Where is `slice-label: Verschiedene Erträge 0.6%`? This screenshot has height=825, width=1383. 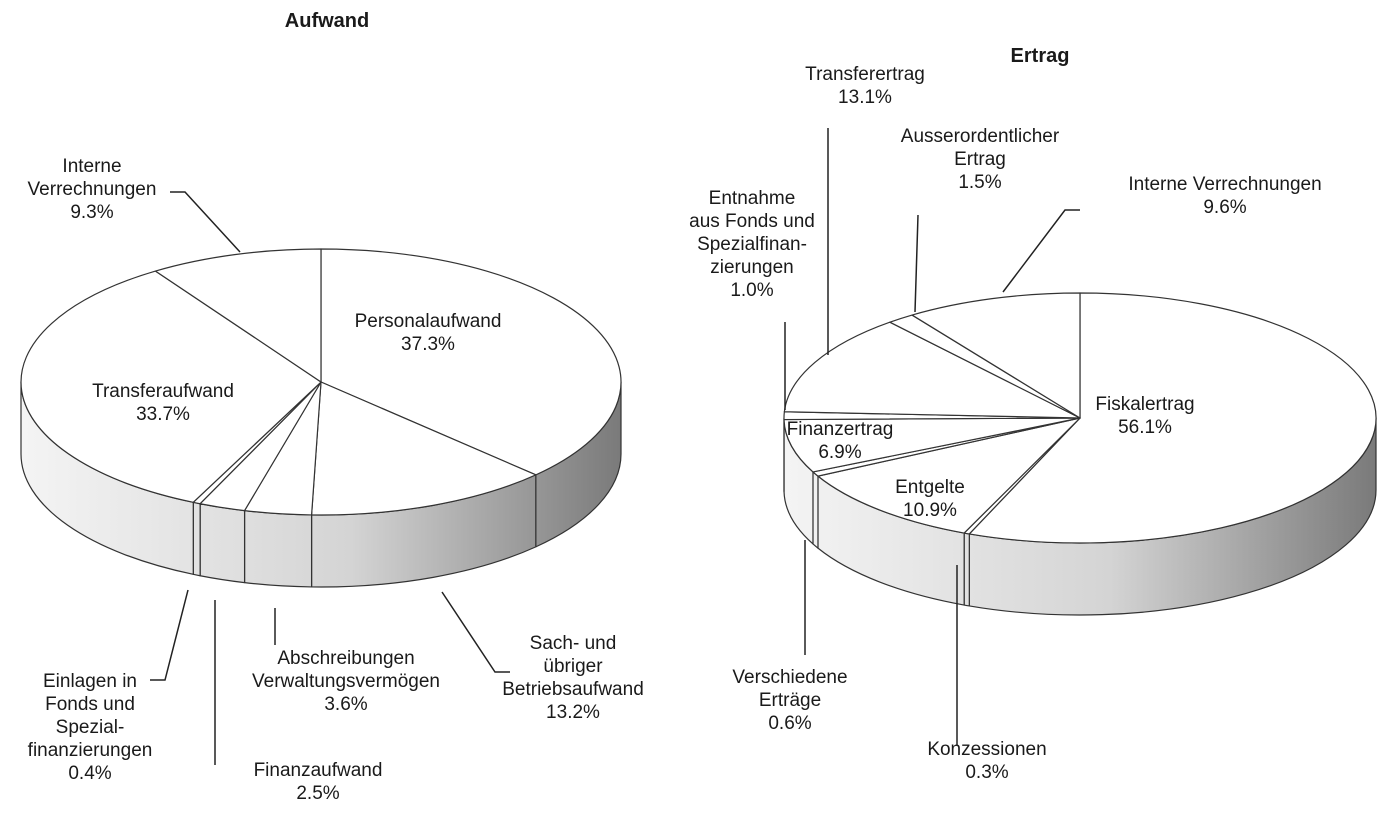 slice-label: Verschiedene Erträge 0.6% is located at coordinates (789, 700).